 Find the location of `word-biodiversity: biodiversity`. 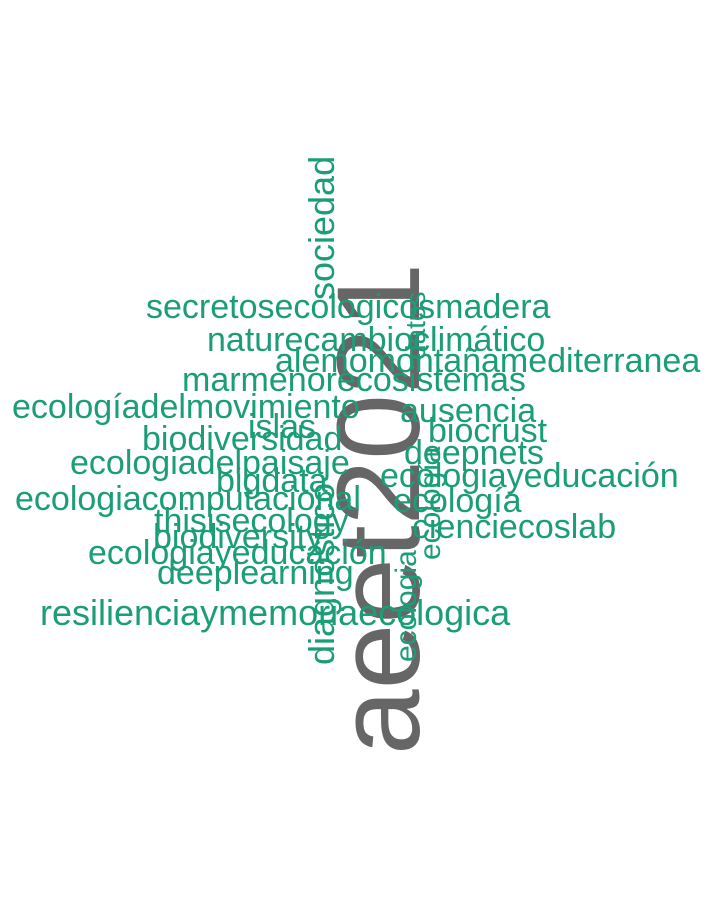

word-biodiversity: biodiversity is located at coordinates (238, 537).